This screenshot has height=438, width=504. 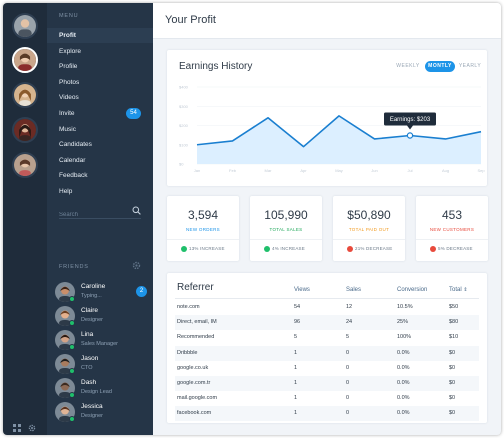 What do you see at coordinates (67, 35) in the screenshot?
I see `sidebar-item-label: Profit` at bounding box center [67, 35].